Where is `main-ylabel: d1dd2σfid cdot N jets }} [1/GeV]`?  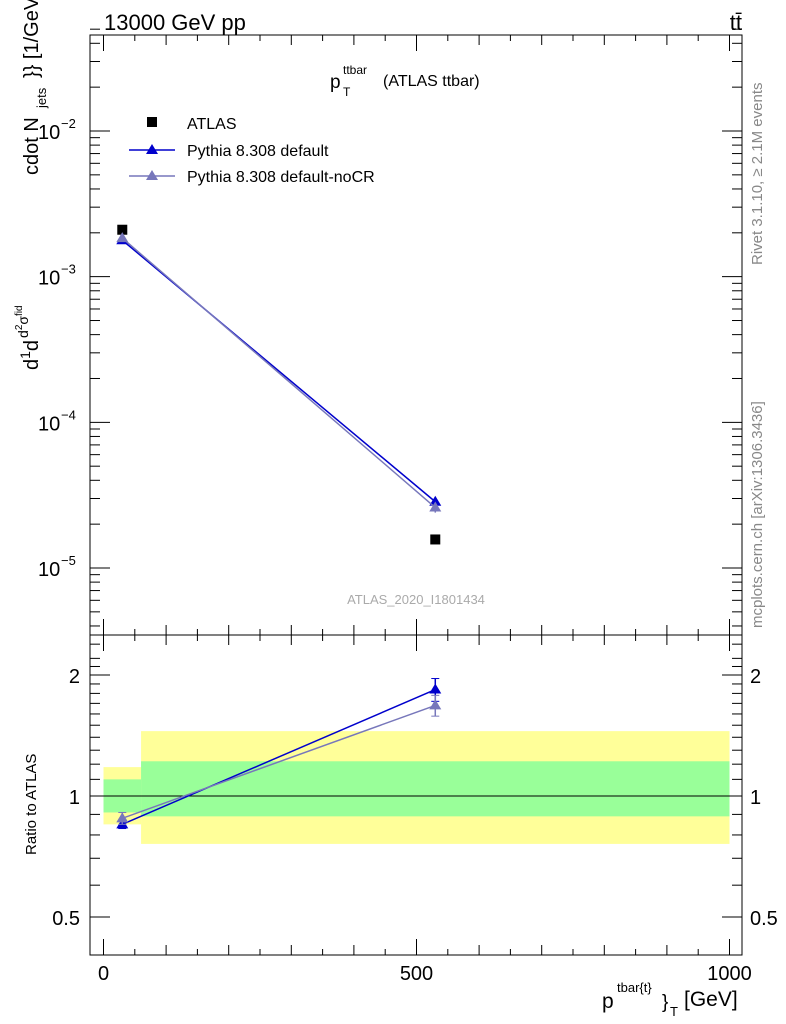 main-ylabel: d1dd2σfid cdot N jets }} [1/GeV] is located at coordinates (31, 185).